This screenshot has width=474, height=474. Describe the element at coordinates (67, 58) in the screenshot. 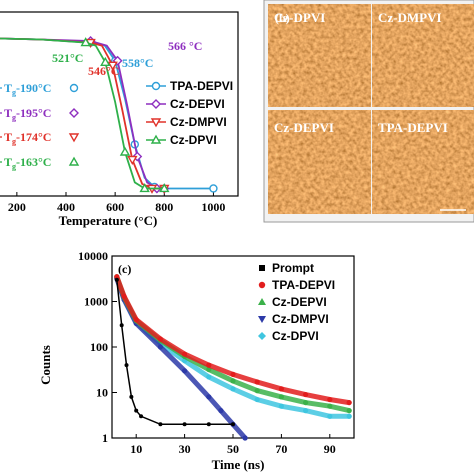

I see `panel-a-onset-annotation: 521°C` at that location.